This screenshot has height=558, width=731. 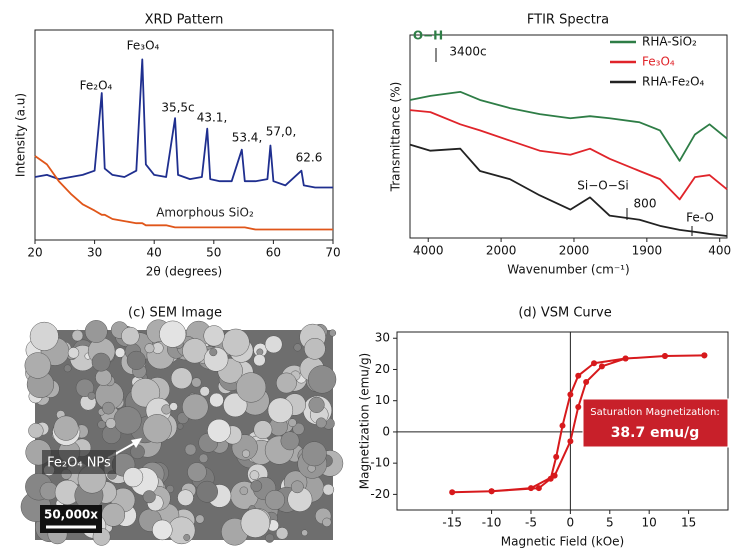 What do you see at coordinates (568, 126) in the screenshot?
I see `series-line` at bounding box center [568, 126].